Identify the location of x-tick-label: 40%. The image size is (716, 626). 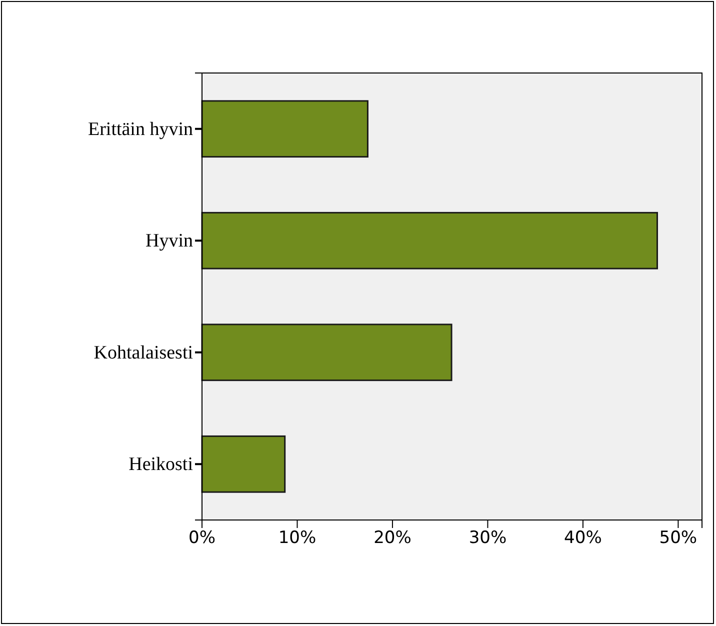
(583, 538).